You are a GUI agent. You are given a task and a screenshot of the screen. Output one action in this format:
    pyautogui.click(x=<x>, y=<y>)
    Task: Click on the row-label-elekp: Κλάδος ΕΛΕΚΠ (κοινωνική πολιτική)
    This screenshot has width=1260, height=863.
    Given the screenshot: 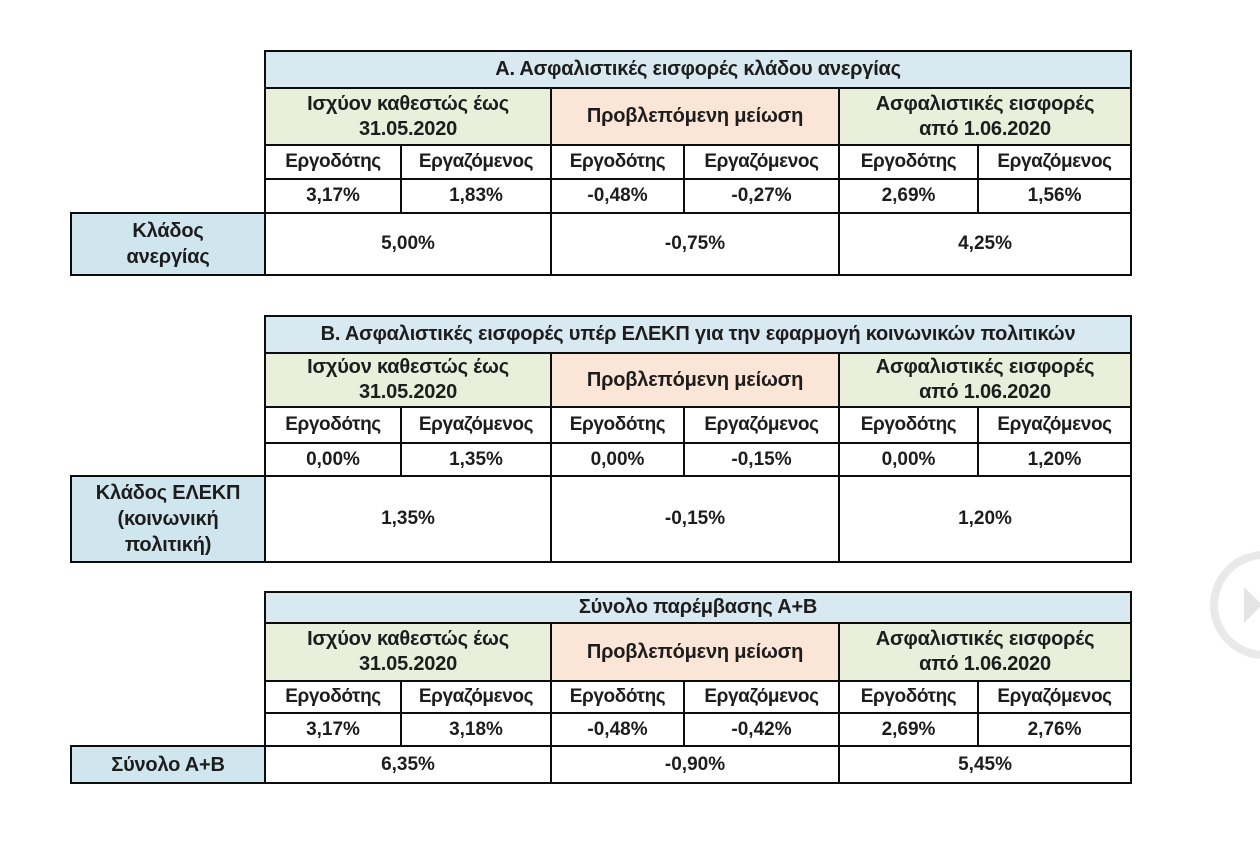 What is the action you would take?
    pyautogui.click(x=168, y=519)
    